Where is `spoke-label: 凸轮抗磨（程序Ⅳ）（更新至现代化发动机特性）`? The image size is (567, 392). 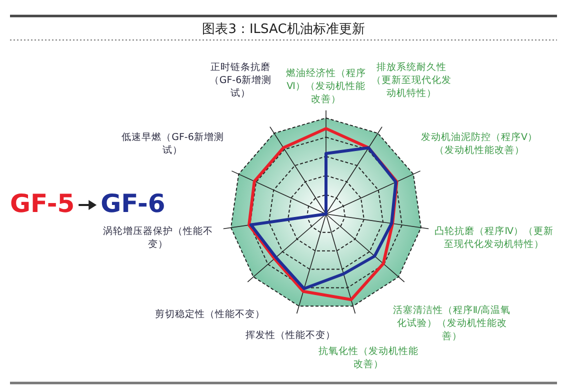 spoke-label: 凸轮抗磨（程序Ⅳ）（更新至现代化发动机特性） is located at coordinates (494, 238).